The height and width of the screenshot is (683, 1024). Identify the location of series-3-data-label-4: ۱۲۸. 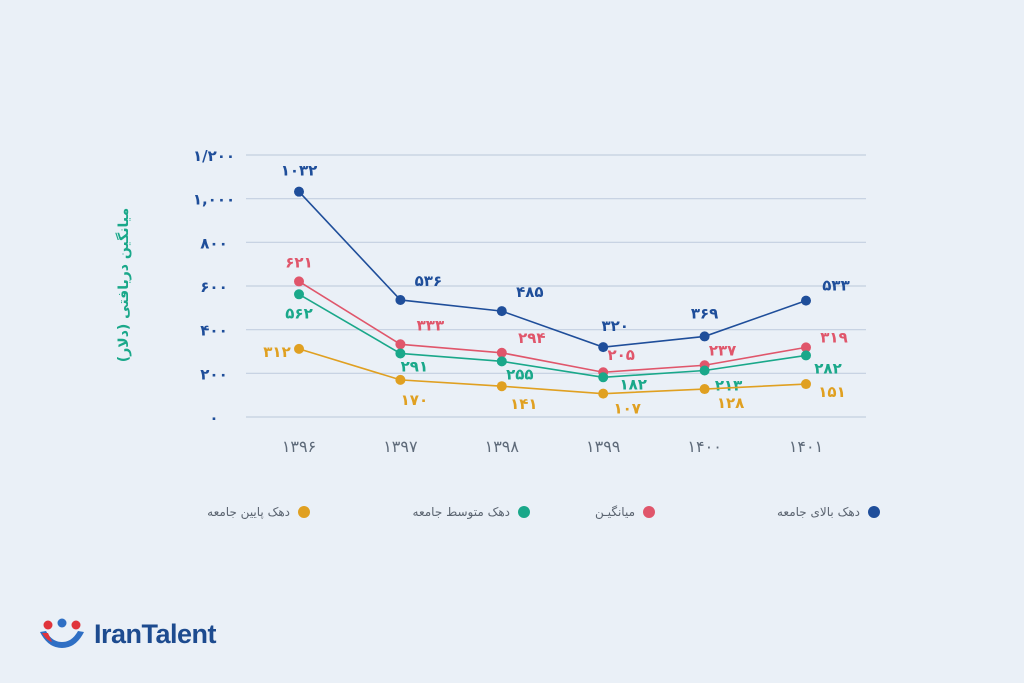
(730, 403).